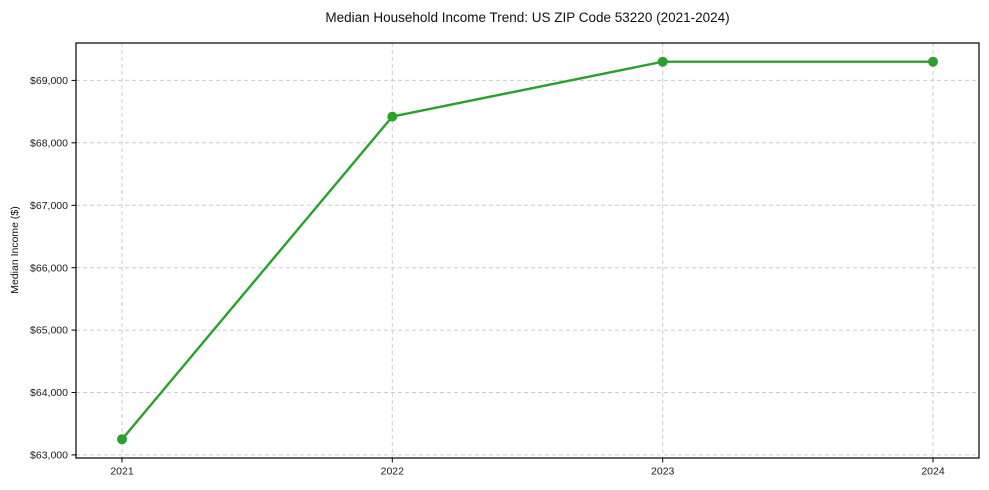  I want to click on data-point-2022, so click(392, 116).